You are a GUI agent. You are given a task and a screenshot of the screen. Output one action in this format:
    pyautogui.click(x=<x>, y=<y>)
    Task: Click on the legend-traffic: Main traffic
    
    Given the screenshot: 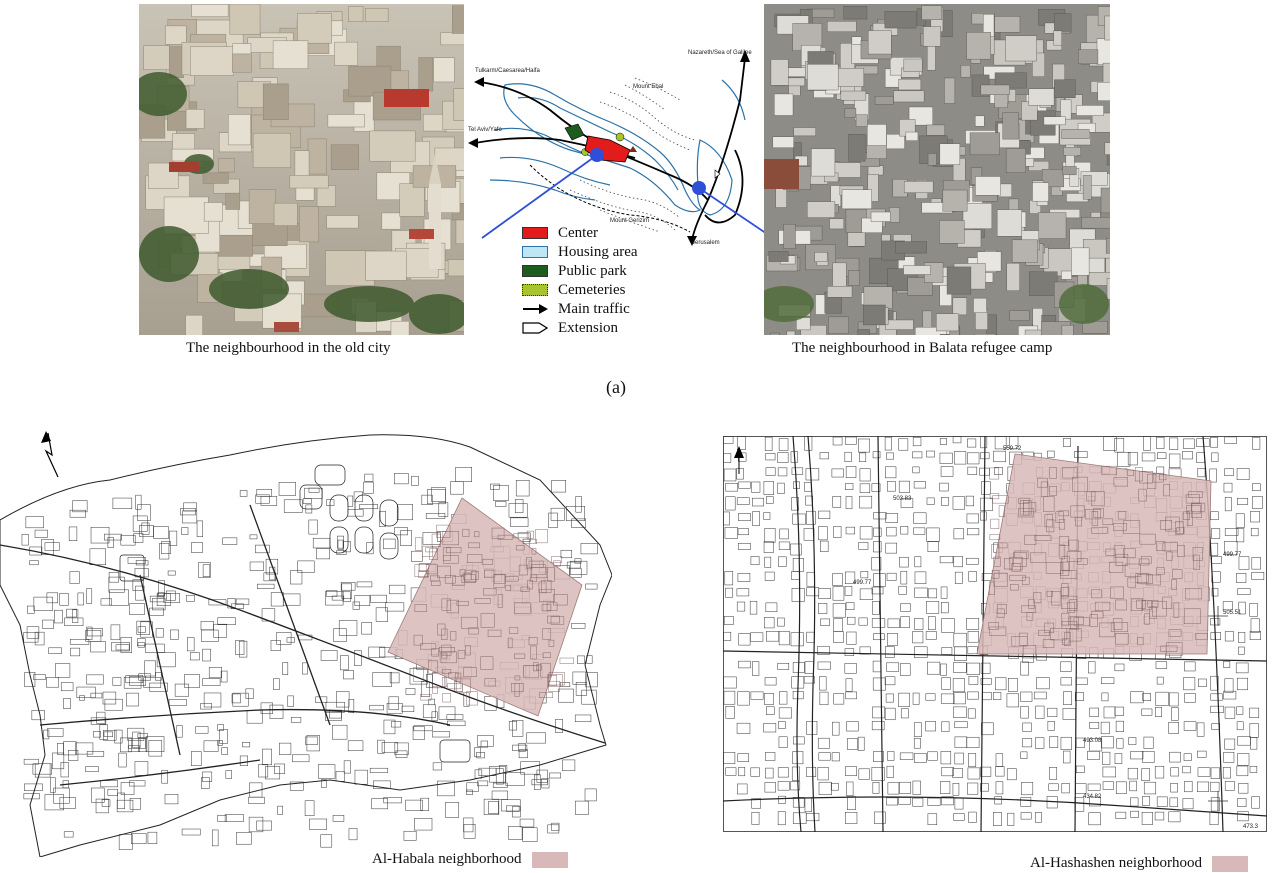 What is the action you would take?
    pyautogui.click(x=576, y=309)
    